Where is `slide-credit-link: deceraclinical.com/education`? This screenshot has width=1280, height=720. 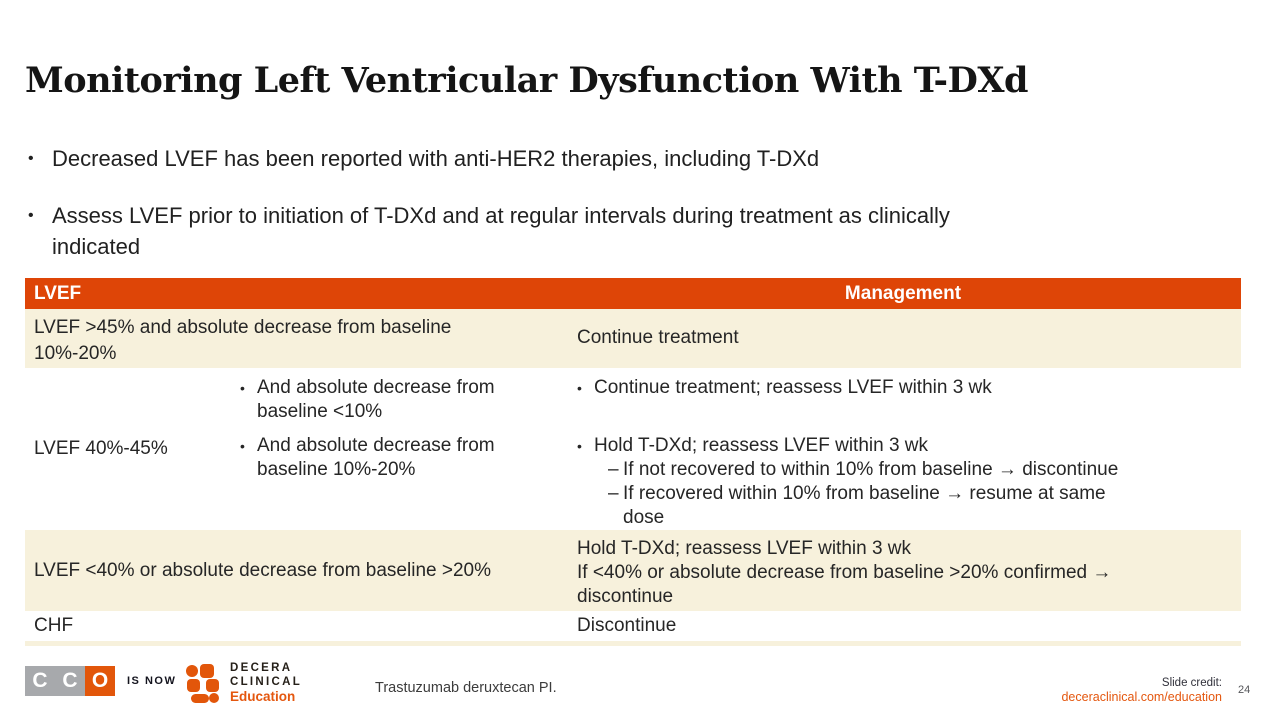
slide-credit-link: deceraclinical.com/education is located at coordinates (1141, 697).